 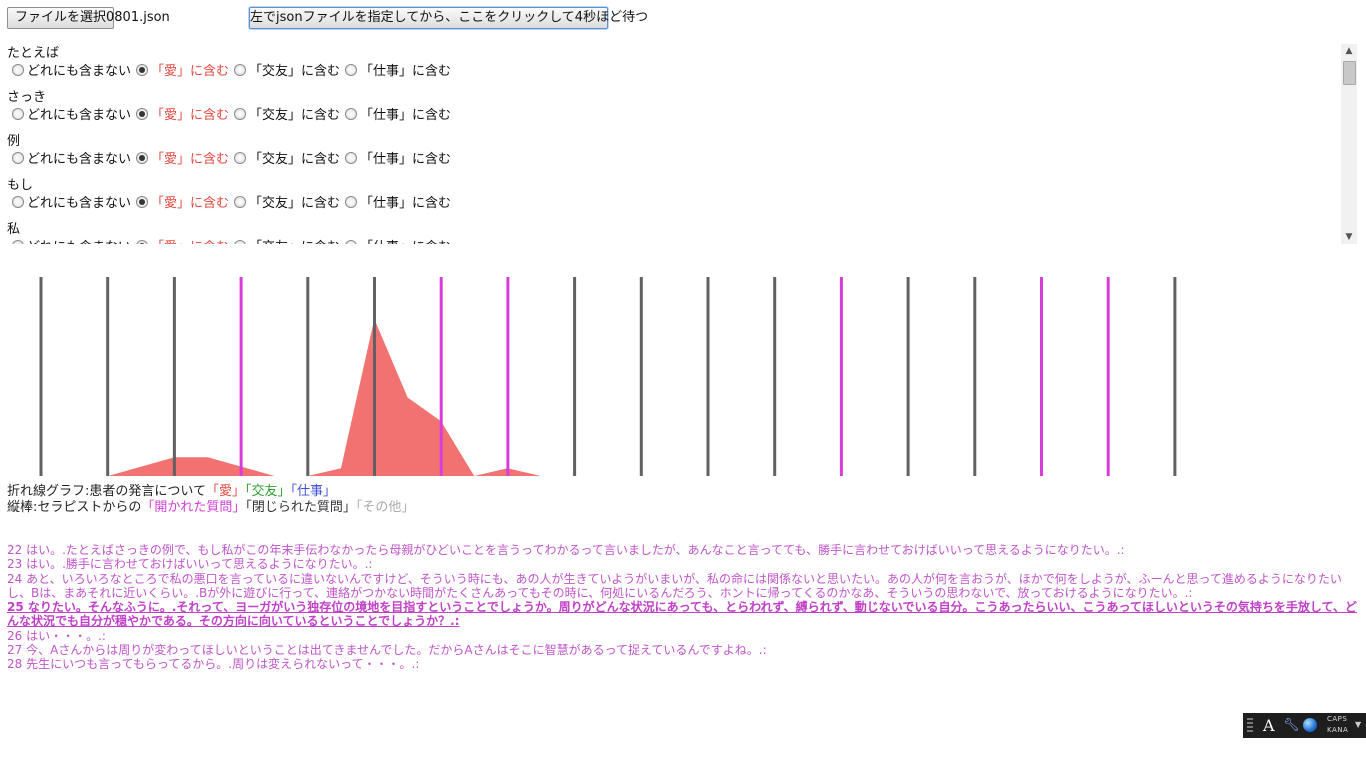 I want to click on legend-vertical-bars: 縦棒:セラピストからの「開かれた質問」「閉じられた質問」「その他」, so click(x=210, y=505).